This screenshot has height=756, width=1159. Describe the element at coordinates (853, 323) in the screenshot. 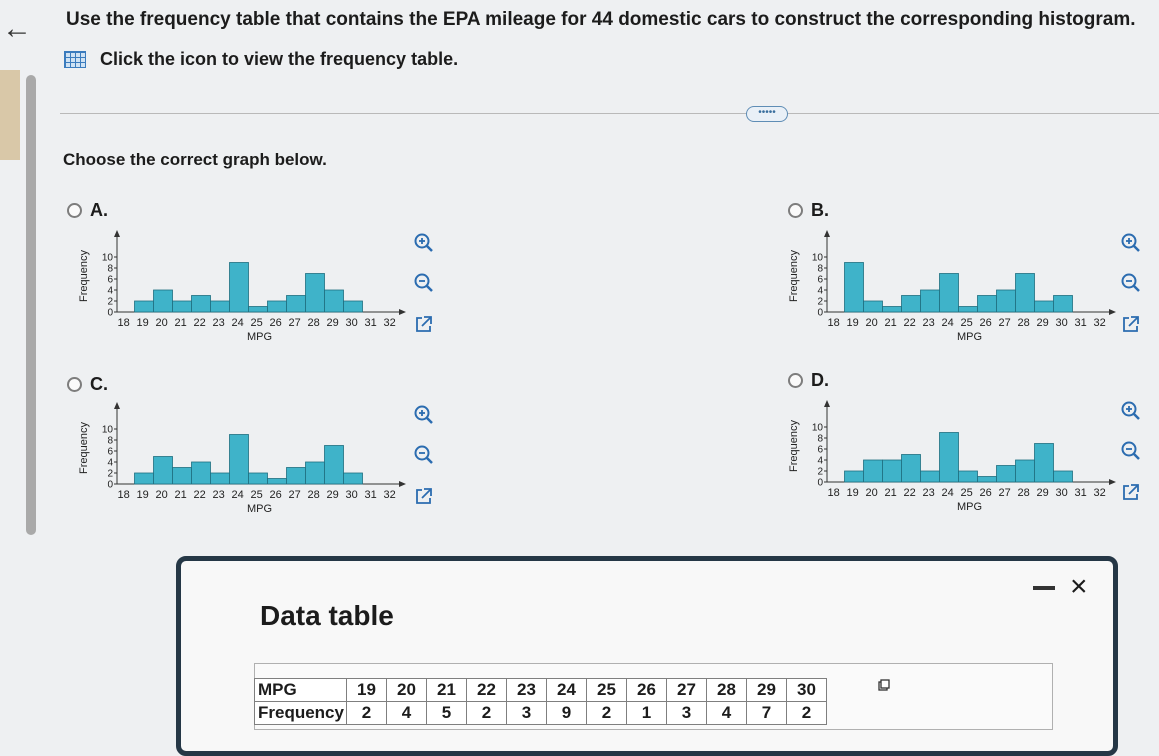

I see `x-tick-label: 19` at that location.